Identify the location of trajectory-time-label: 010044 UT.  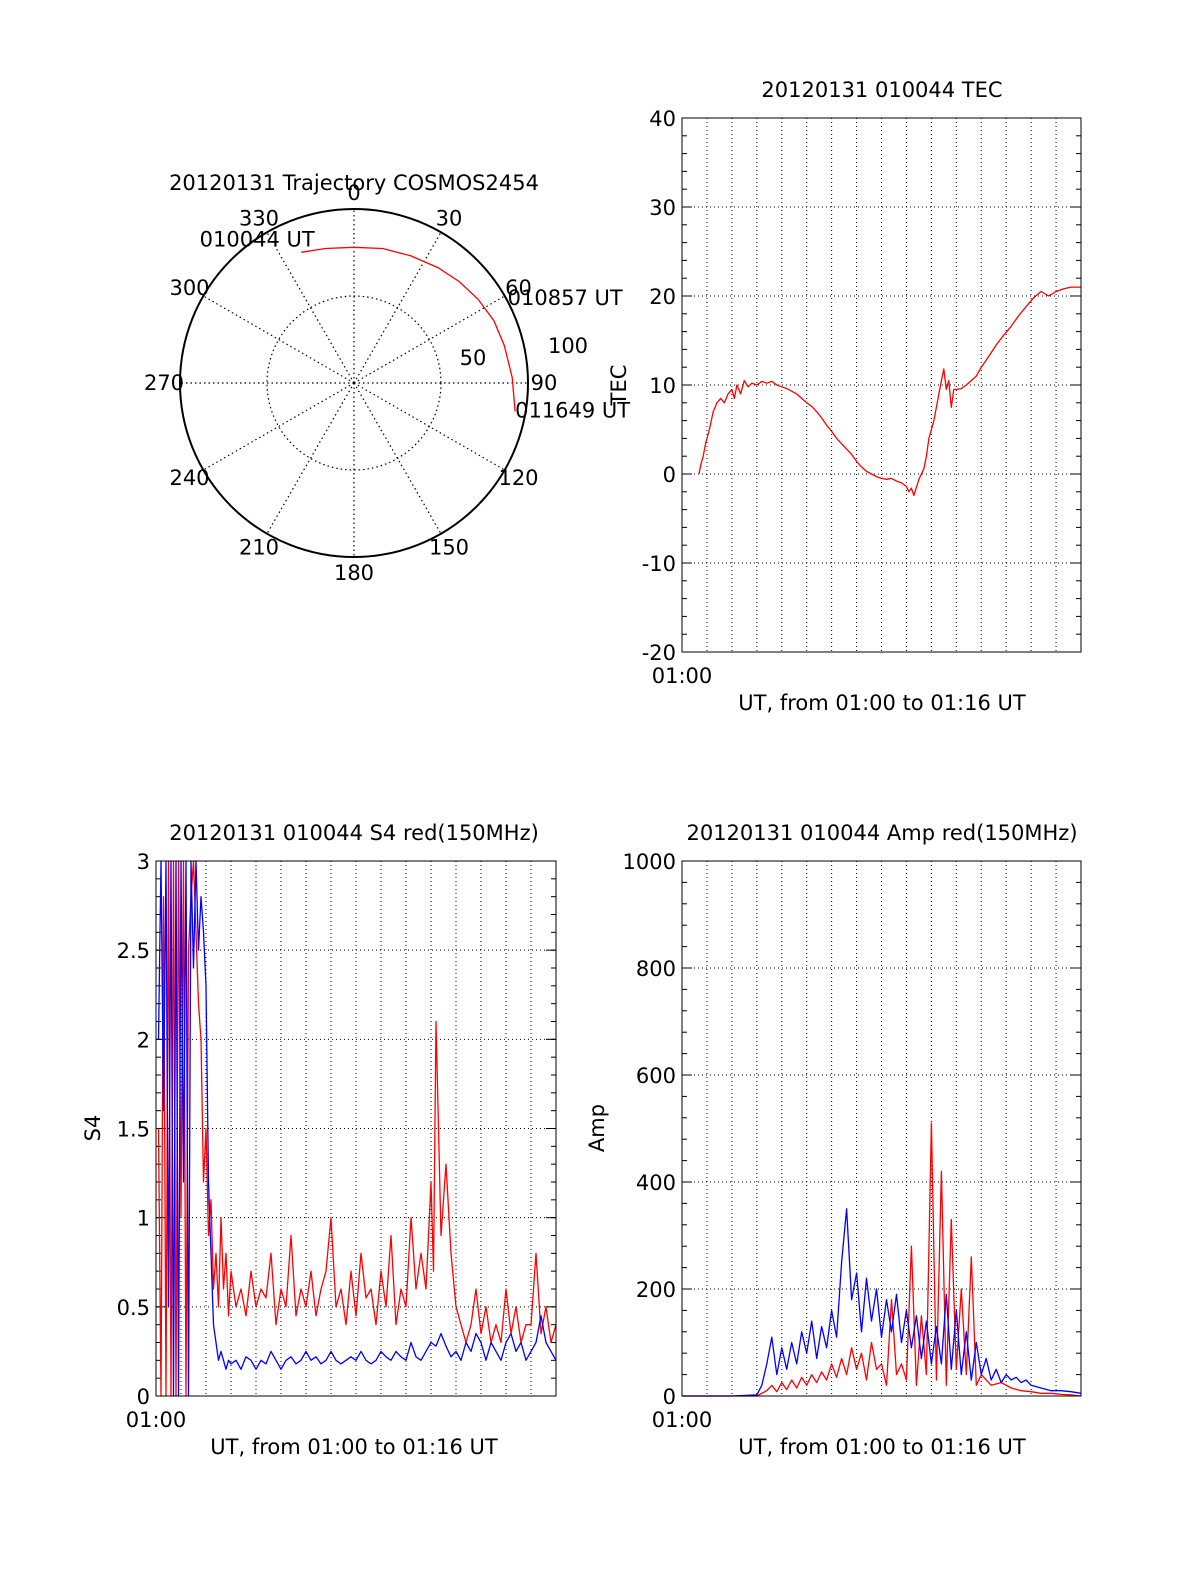
(257, 239).